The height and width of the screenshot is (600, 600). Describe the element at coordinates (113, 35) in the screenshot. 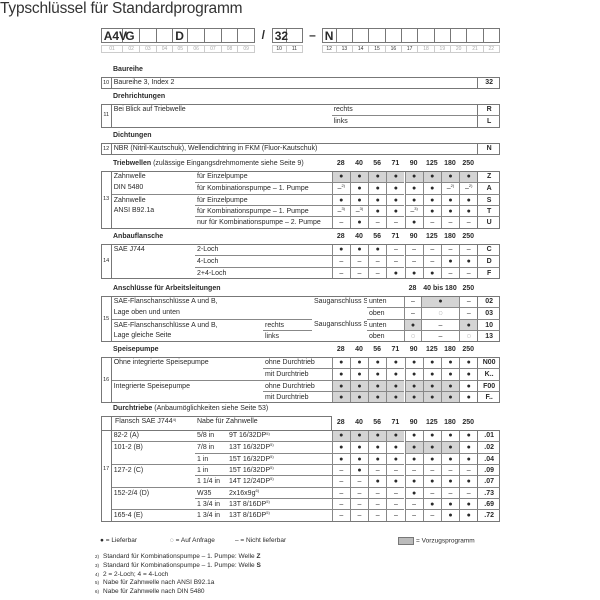

I see `type-code-box-01: A4V` at that location.